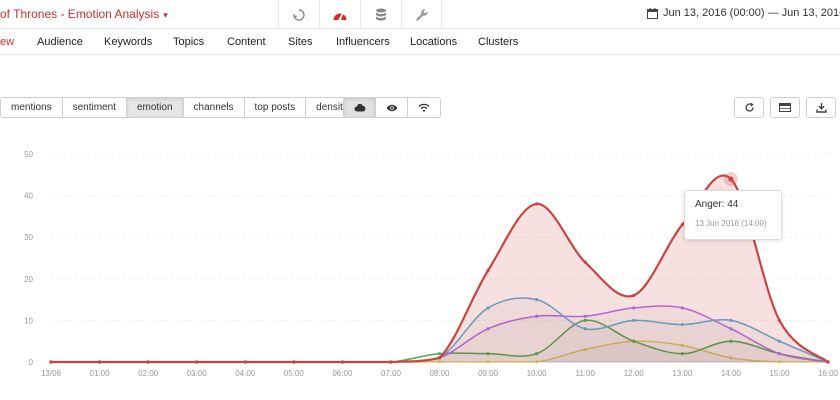 The width and height of the screenshot is (840, 400). I want to click on nav-item-audience: Audience, so click(60, 42).